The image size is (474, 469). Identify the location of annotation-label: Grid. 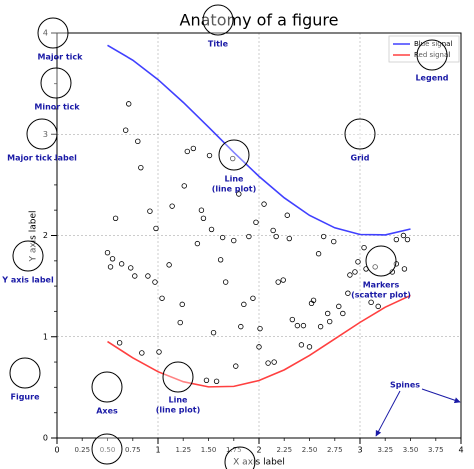
(360, 158).